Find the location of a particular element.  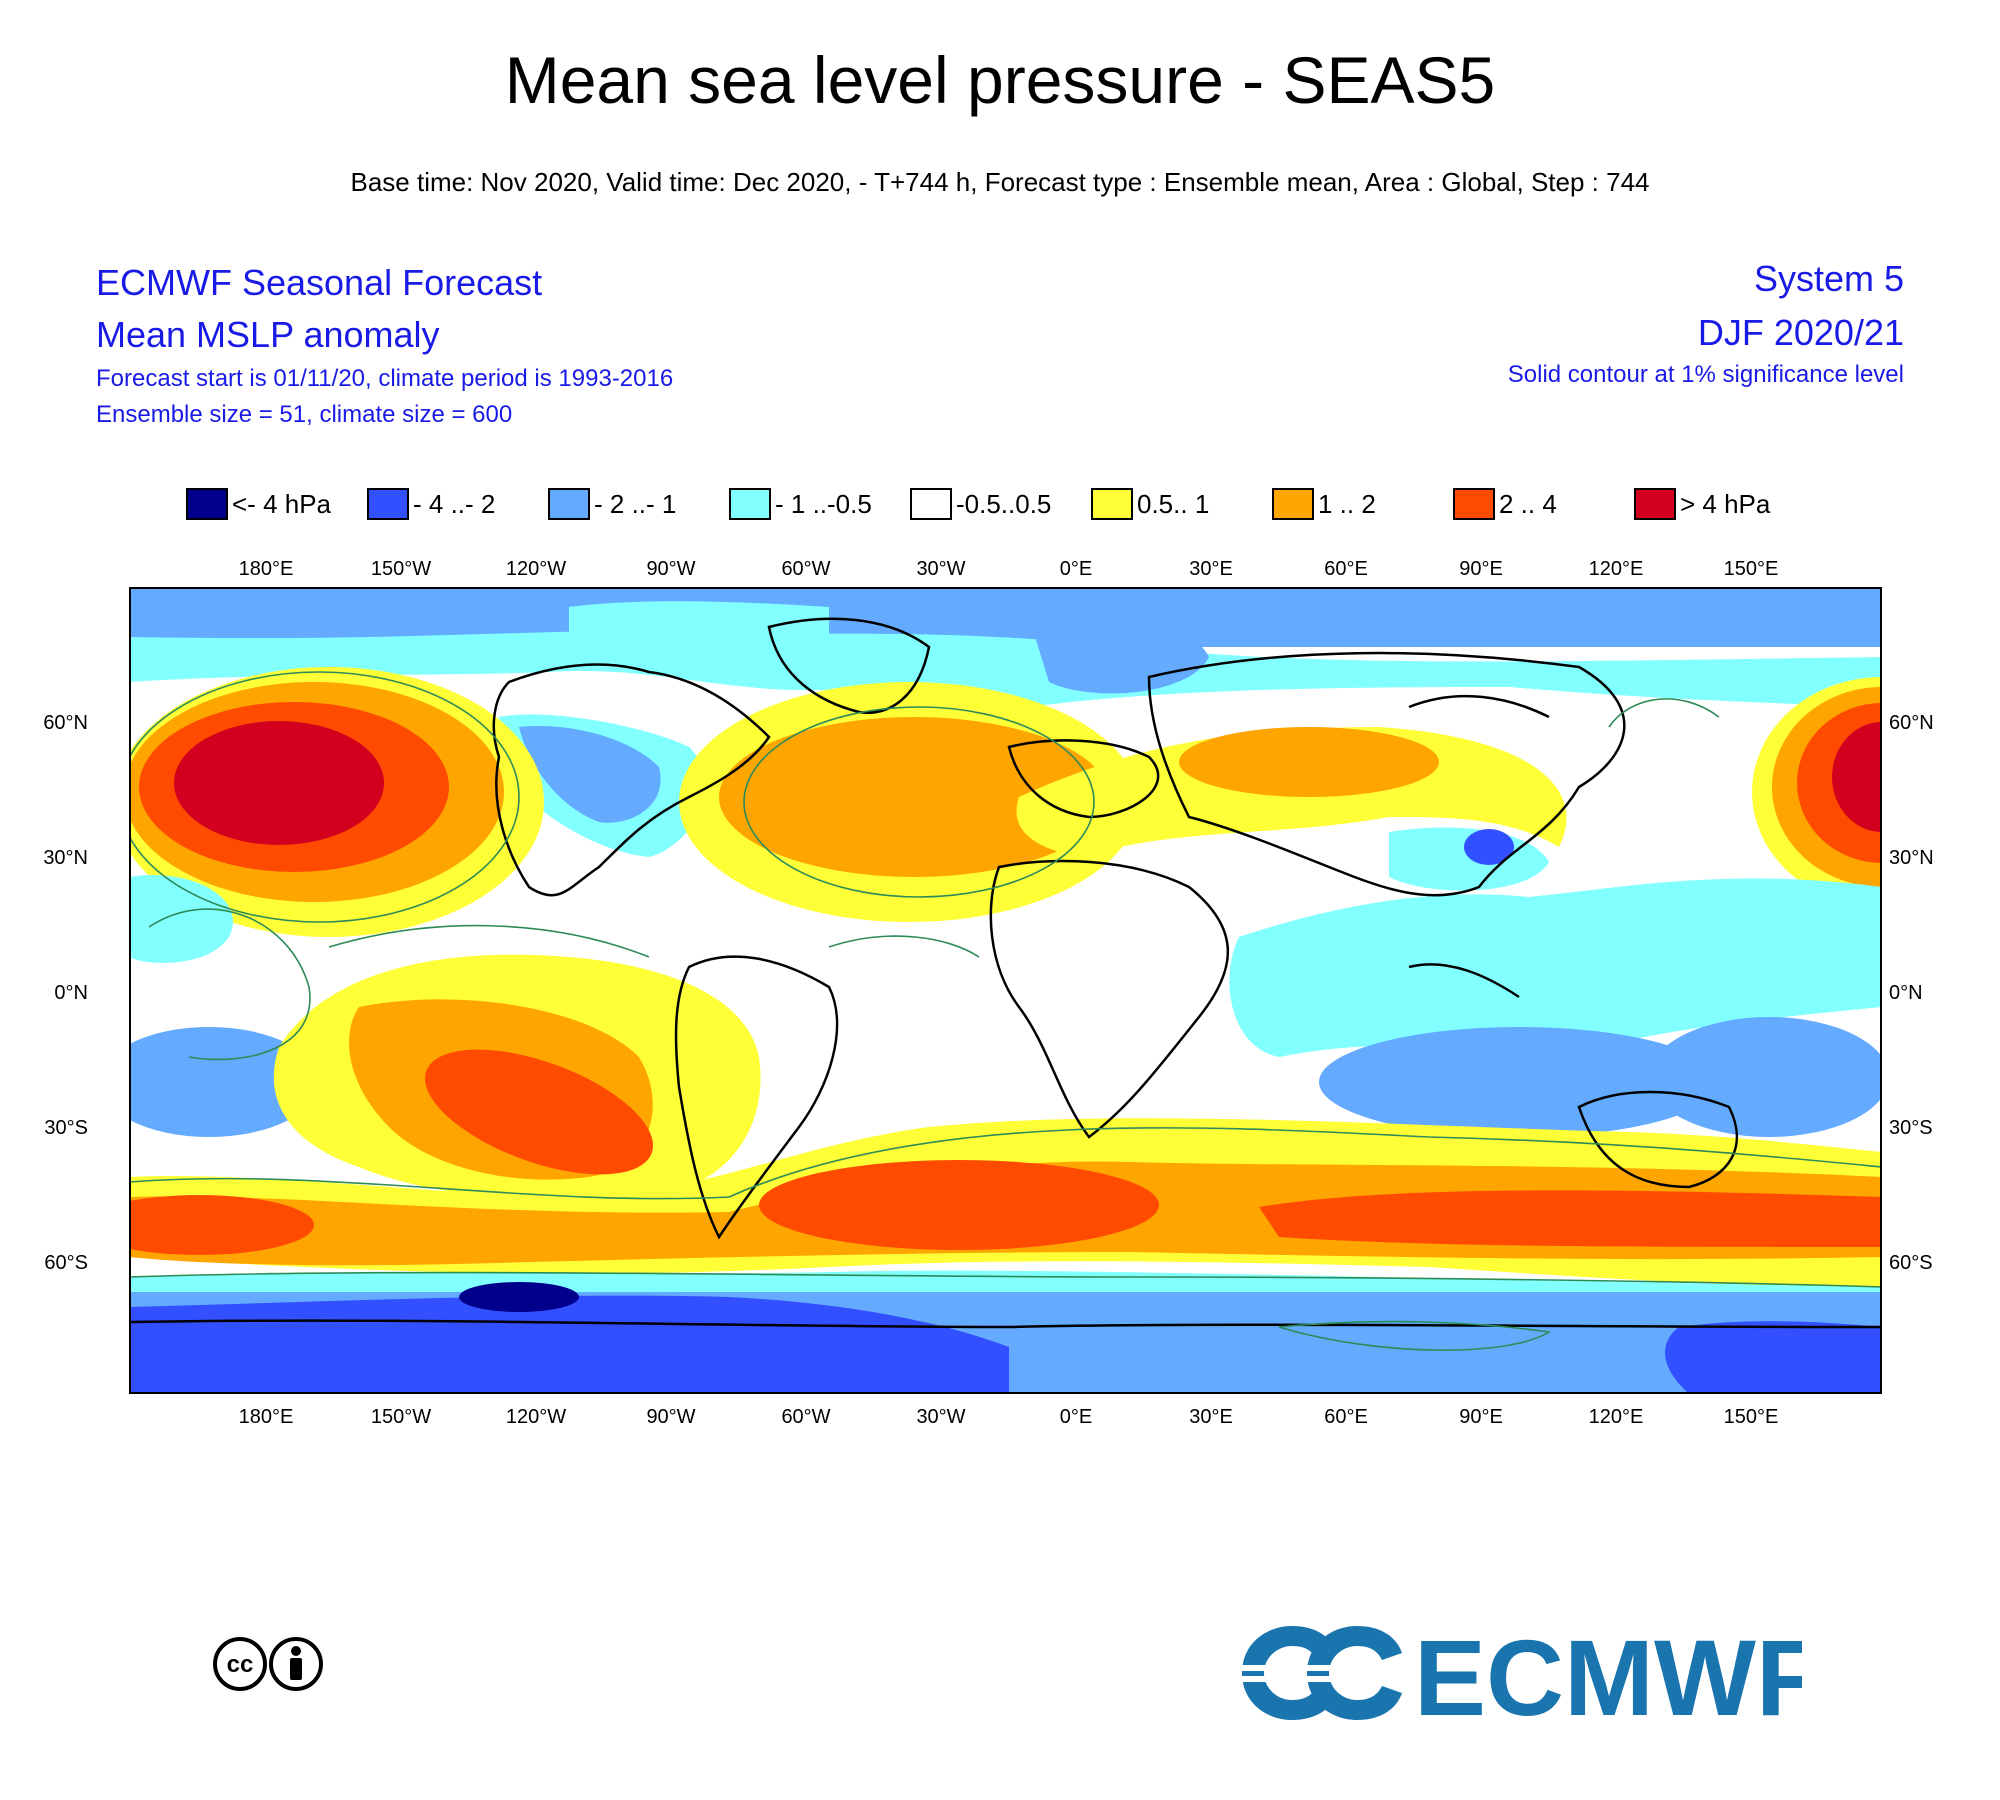

arctic-light-patch is located at coordinates (699, 625).